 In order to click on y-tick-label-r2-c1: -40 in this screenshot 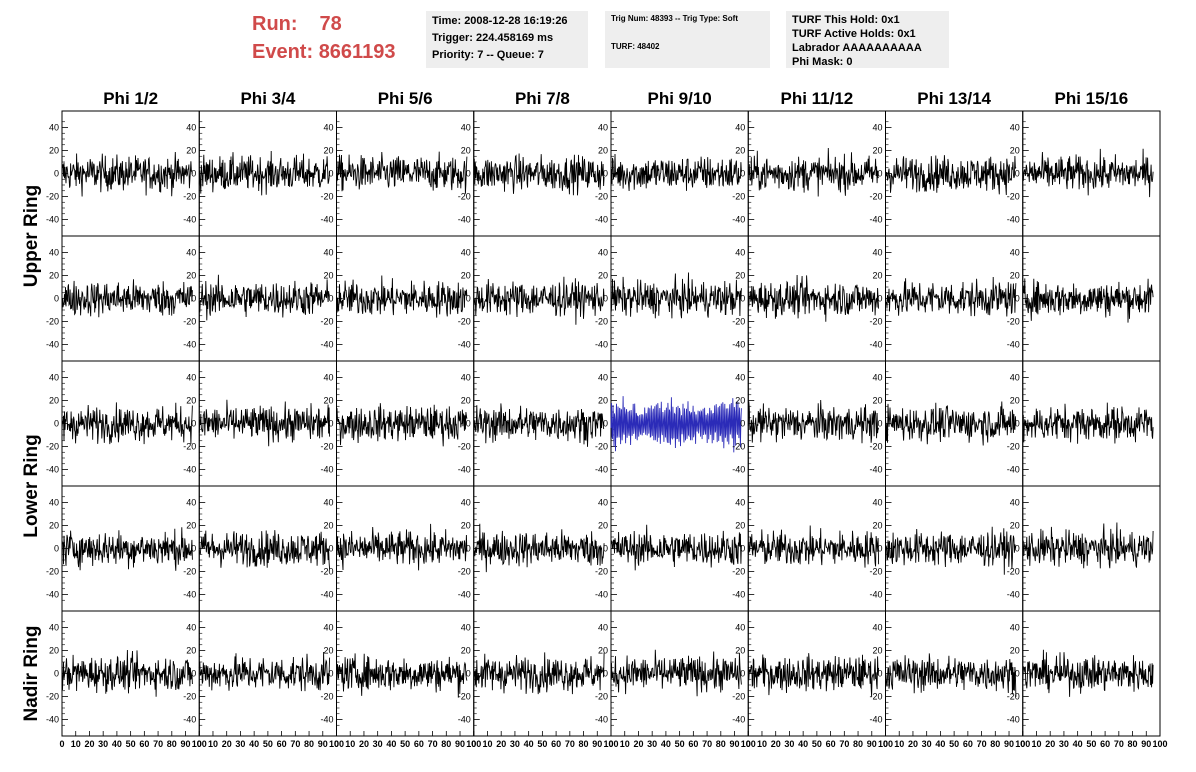, I will do `click(189, 470)`.